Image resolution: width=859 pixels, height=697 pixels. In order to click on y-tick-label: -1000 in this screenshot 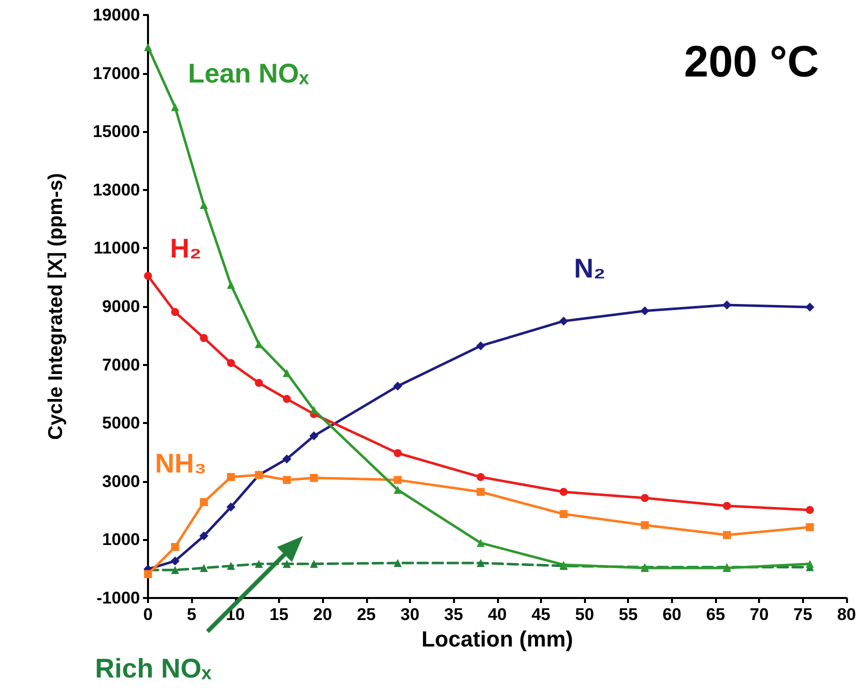, I will do `click(118, 598)`.